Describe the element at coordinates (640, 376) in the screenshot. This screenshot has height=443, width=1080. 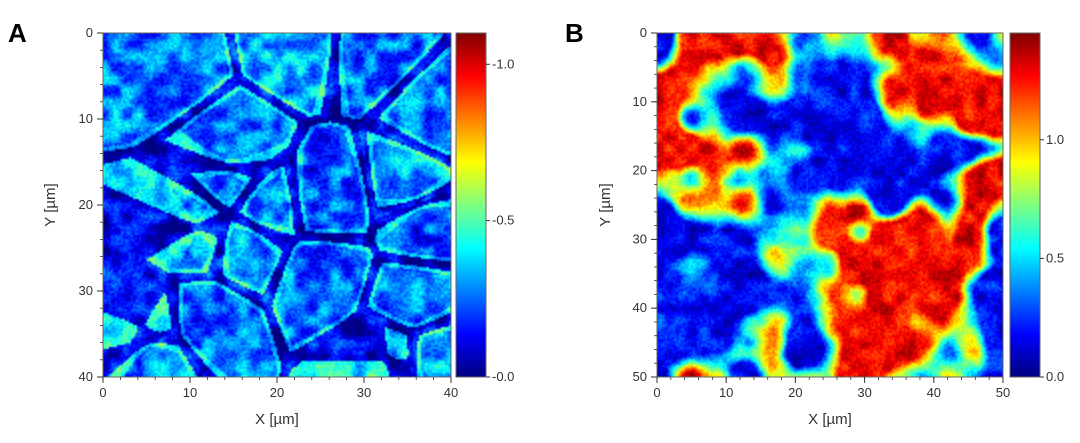
I see `y-tick-label: 50` at that location.